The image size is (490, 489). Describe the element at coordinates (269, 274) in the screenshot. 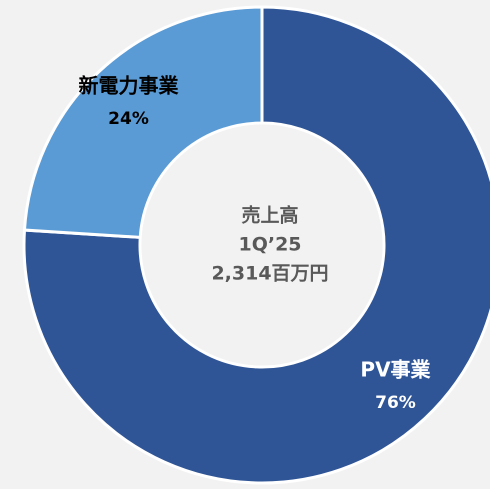

I see `center-label: 2,314百万円` at that location.